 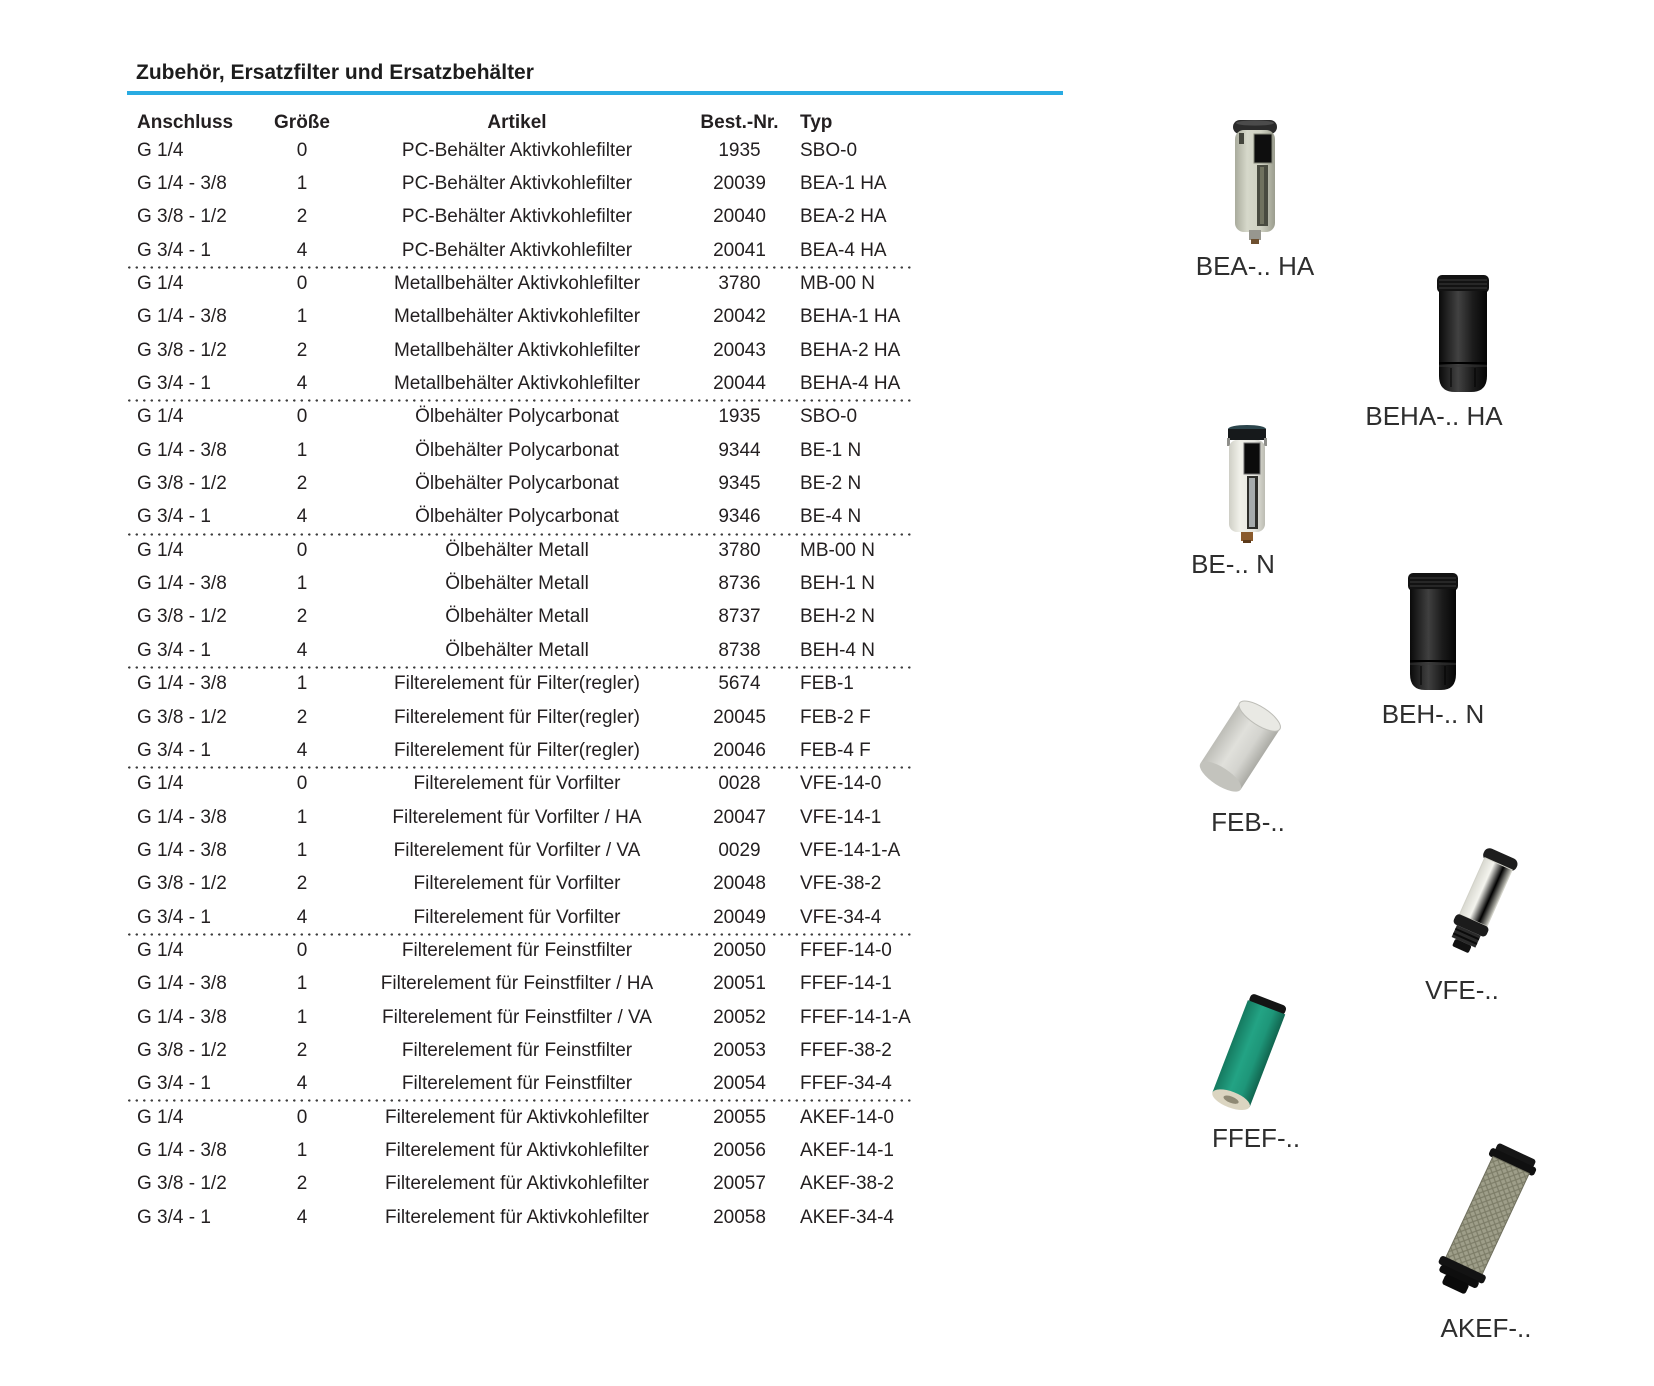 I want to click on table-cell: 20058, so click(x=739, y=1217).